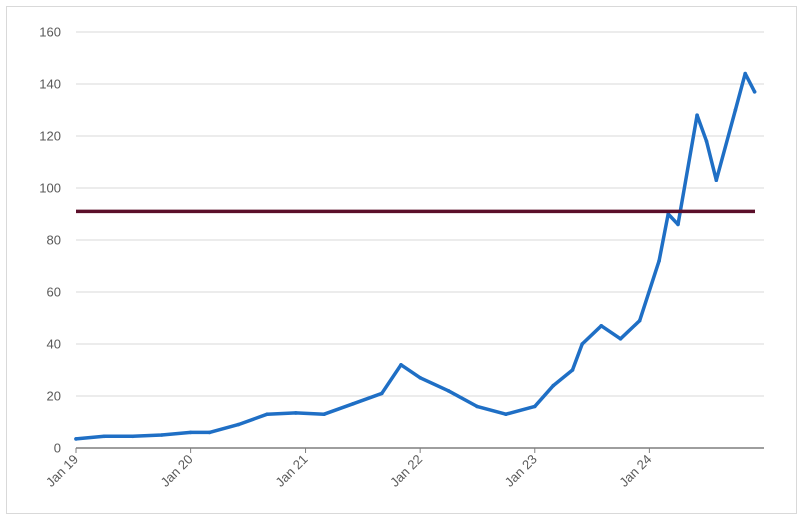  What do you see at coordinates (406, 471) in the screenshot?
I see `x-tick-label: Jan 22` at bounding box center [406, 471].